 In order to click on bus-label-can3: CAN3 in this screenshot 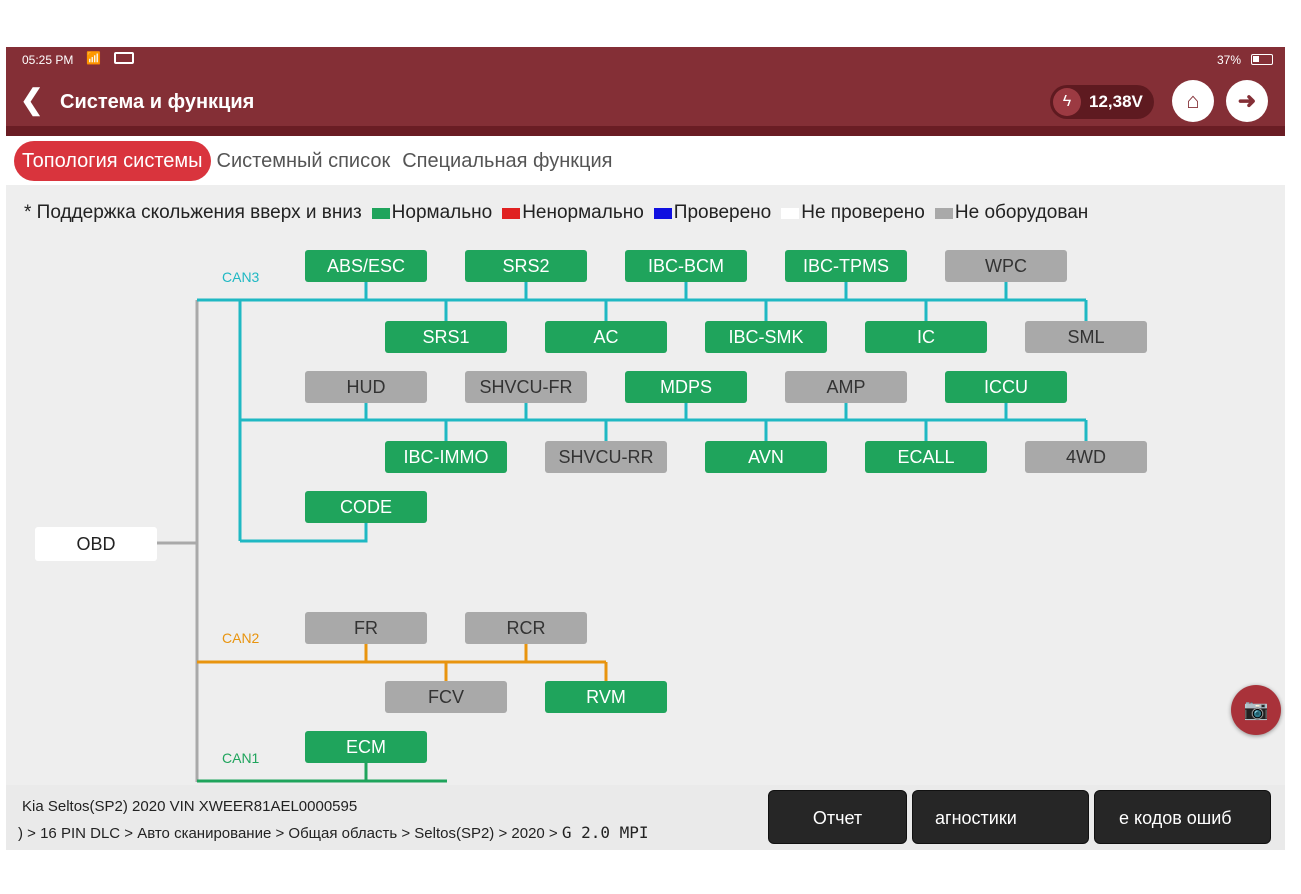, I will do `click(241, 277)`.